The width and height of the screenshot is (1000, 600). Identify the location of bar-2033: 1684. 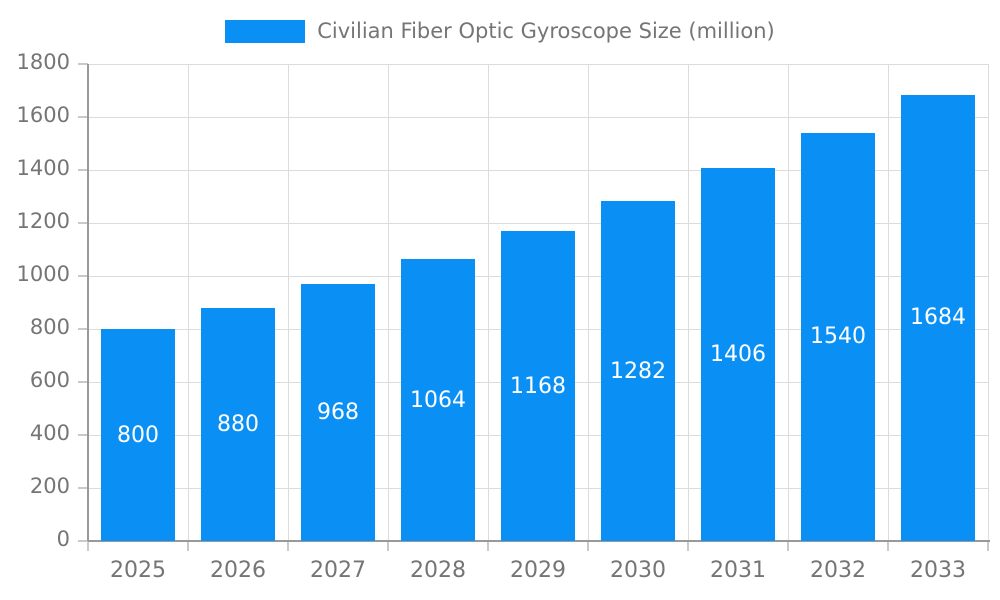
(938, 317).